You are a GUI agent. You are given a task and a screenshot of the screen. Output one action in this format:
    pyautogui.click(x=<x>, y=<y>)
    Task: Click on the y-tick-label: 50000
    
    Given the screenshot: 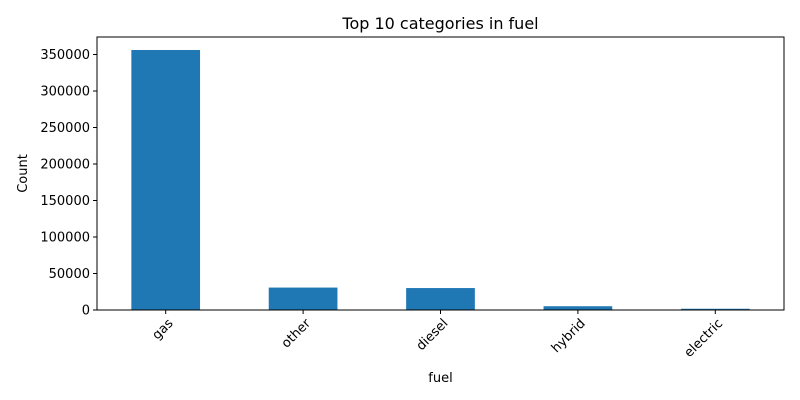 What is the action you would take?
    pyautogui.click(x=69, y=274)
    